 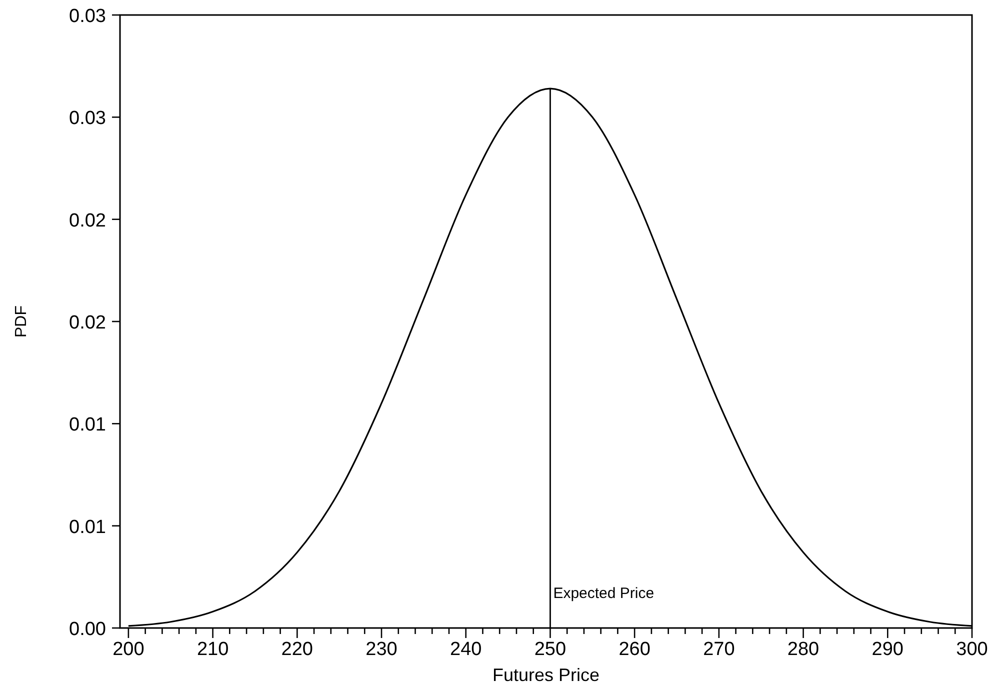 I want to click on x-tick-label: 220, so click(x=297, y=649).